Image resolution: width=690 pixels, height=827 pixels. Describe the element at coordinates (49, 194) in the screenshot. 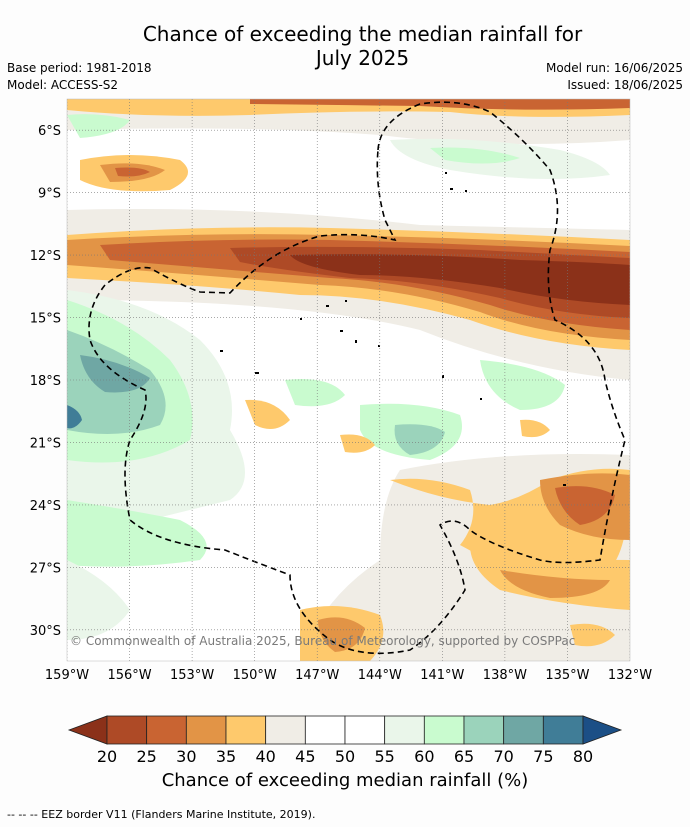

I see `lat-tick-label: 9°S` at that location.